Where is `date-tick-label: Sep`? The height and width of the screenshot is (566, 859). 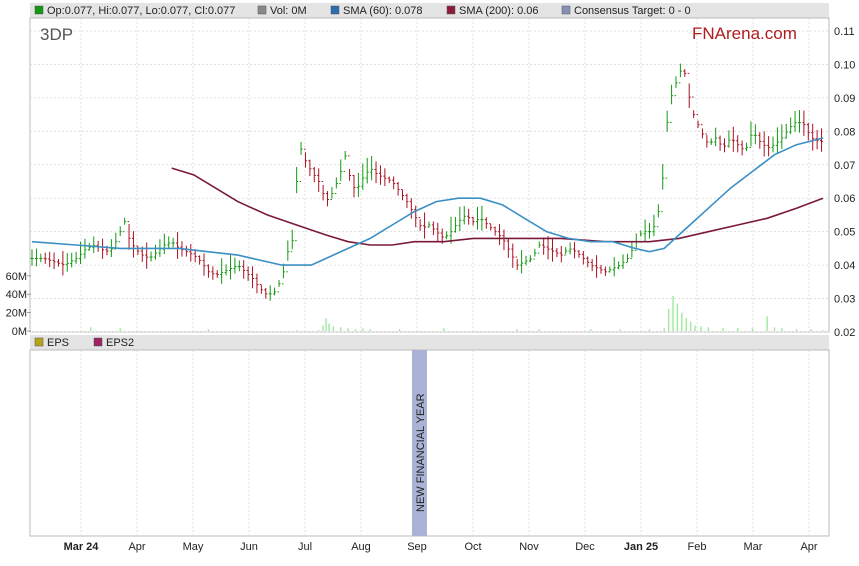
date-tick-label: Sep is located at coordinates (417, 547).